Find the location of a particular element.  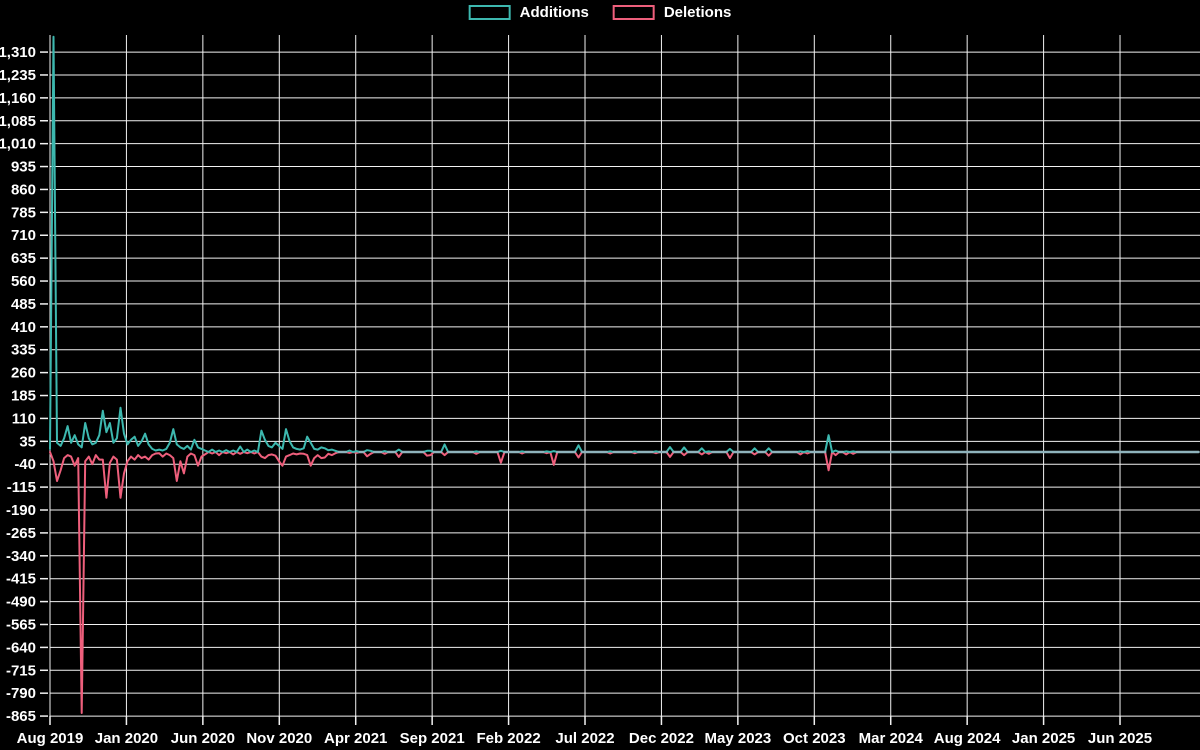

y-axis-label: 785 is located at coordinates (23, 212).